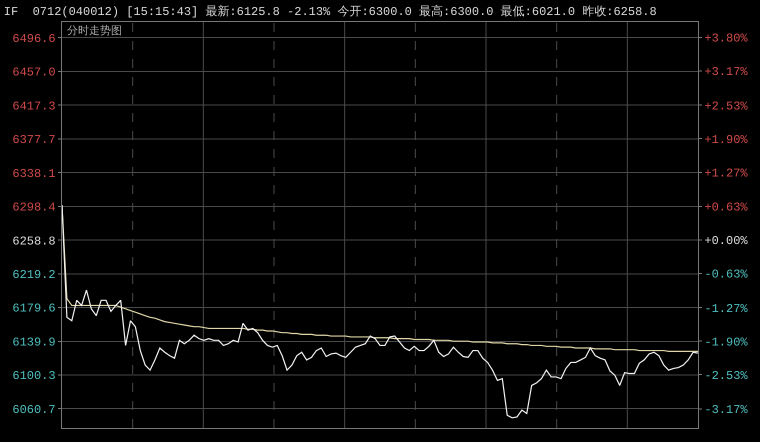 This screenshot has width=760, height=442. What do you see at coordinates (34, 241) in the screenshot?
I see `y-tick-label: 6258.8` at bounding box center [34, 241].